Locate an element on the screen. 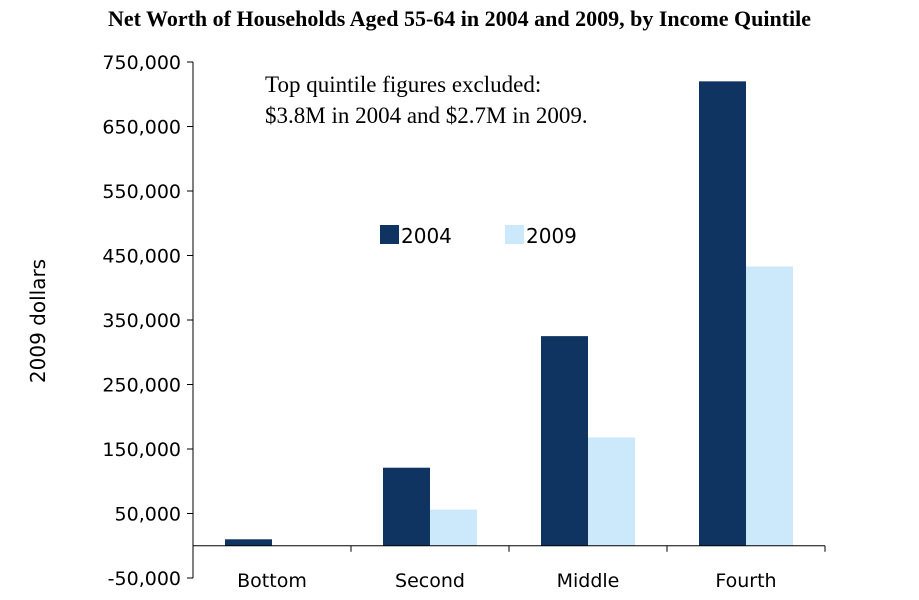 The width and height of the screenshot is (919, 600). y-tick-label: 250,000 is located at coordinates (141, 386).